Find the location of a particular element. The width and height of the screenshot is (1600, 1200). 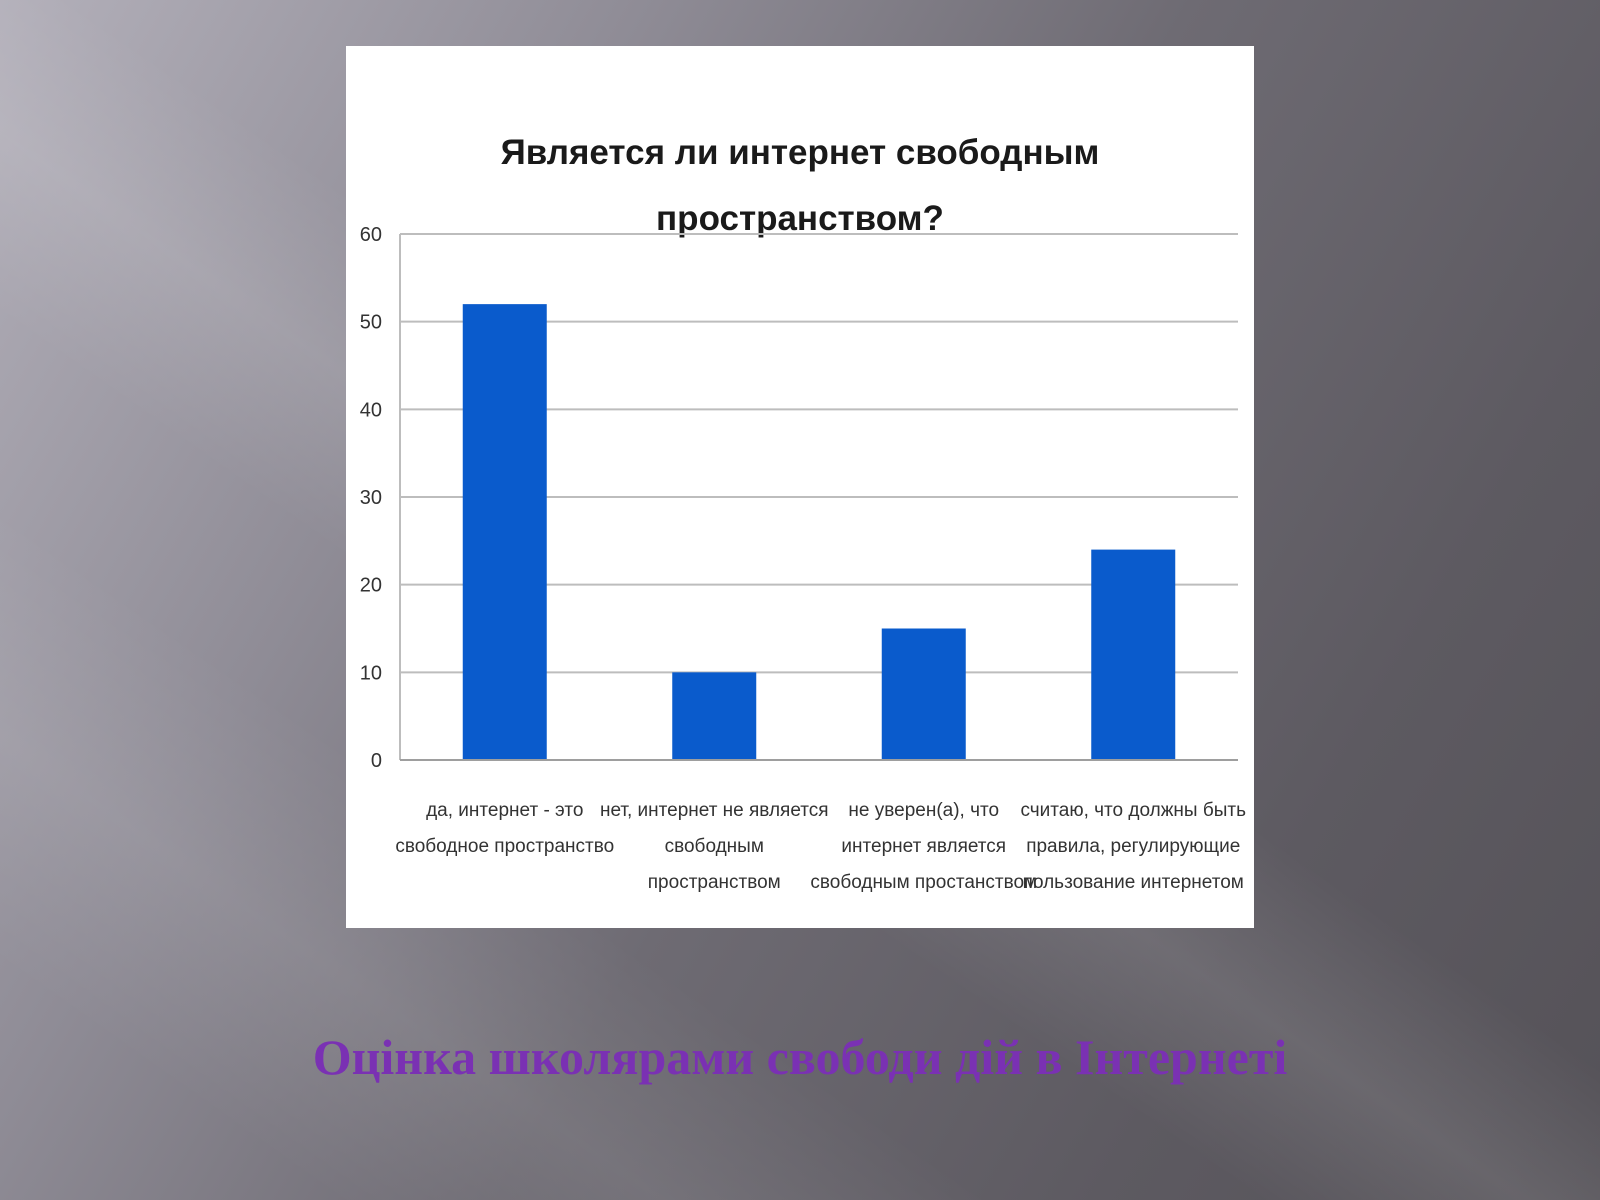

x-category-label: да, интернет - это свободное пространство is located at coordinates (504, 828).